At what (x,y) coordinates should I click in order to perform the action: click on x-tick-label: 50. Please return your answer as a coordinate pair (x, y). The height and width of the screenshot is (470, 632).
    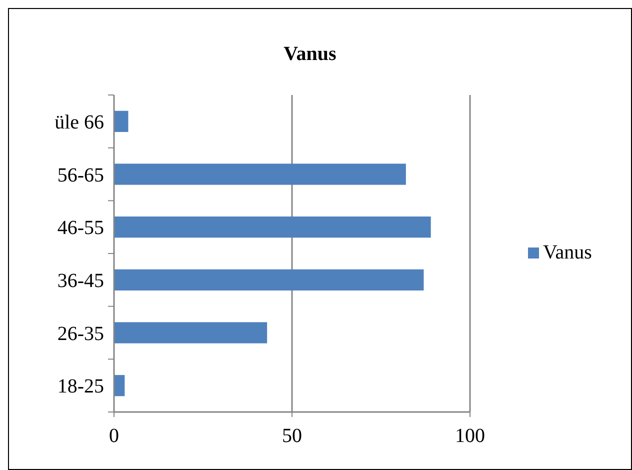
    Looking at the image, I should click on (292, 436).